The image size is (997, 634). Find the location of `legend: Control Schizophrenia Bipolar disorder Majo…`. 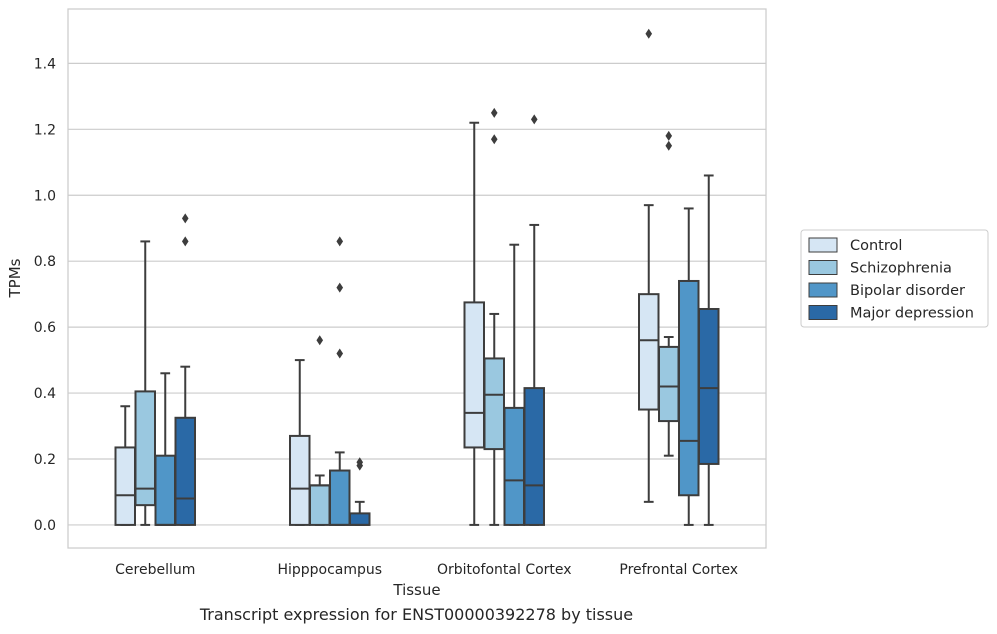

legend: Control Schizophrenia Bipolar disorder Majo… is located at coordinates (894, 278).